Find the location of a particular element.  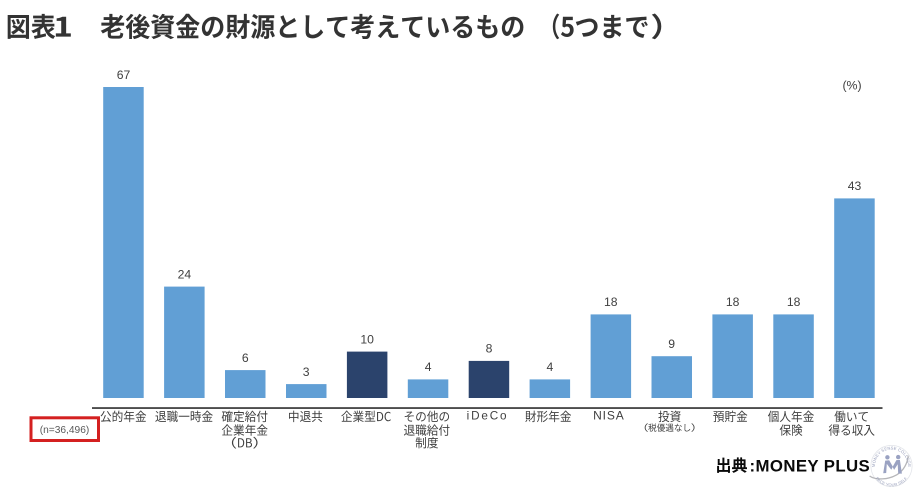

svg-text: 6 is located at coordinates (245, 358).